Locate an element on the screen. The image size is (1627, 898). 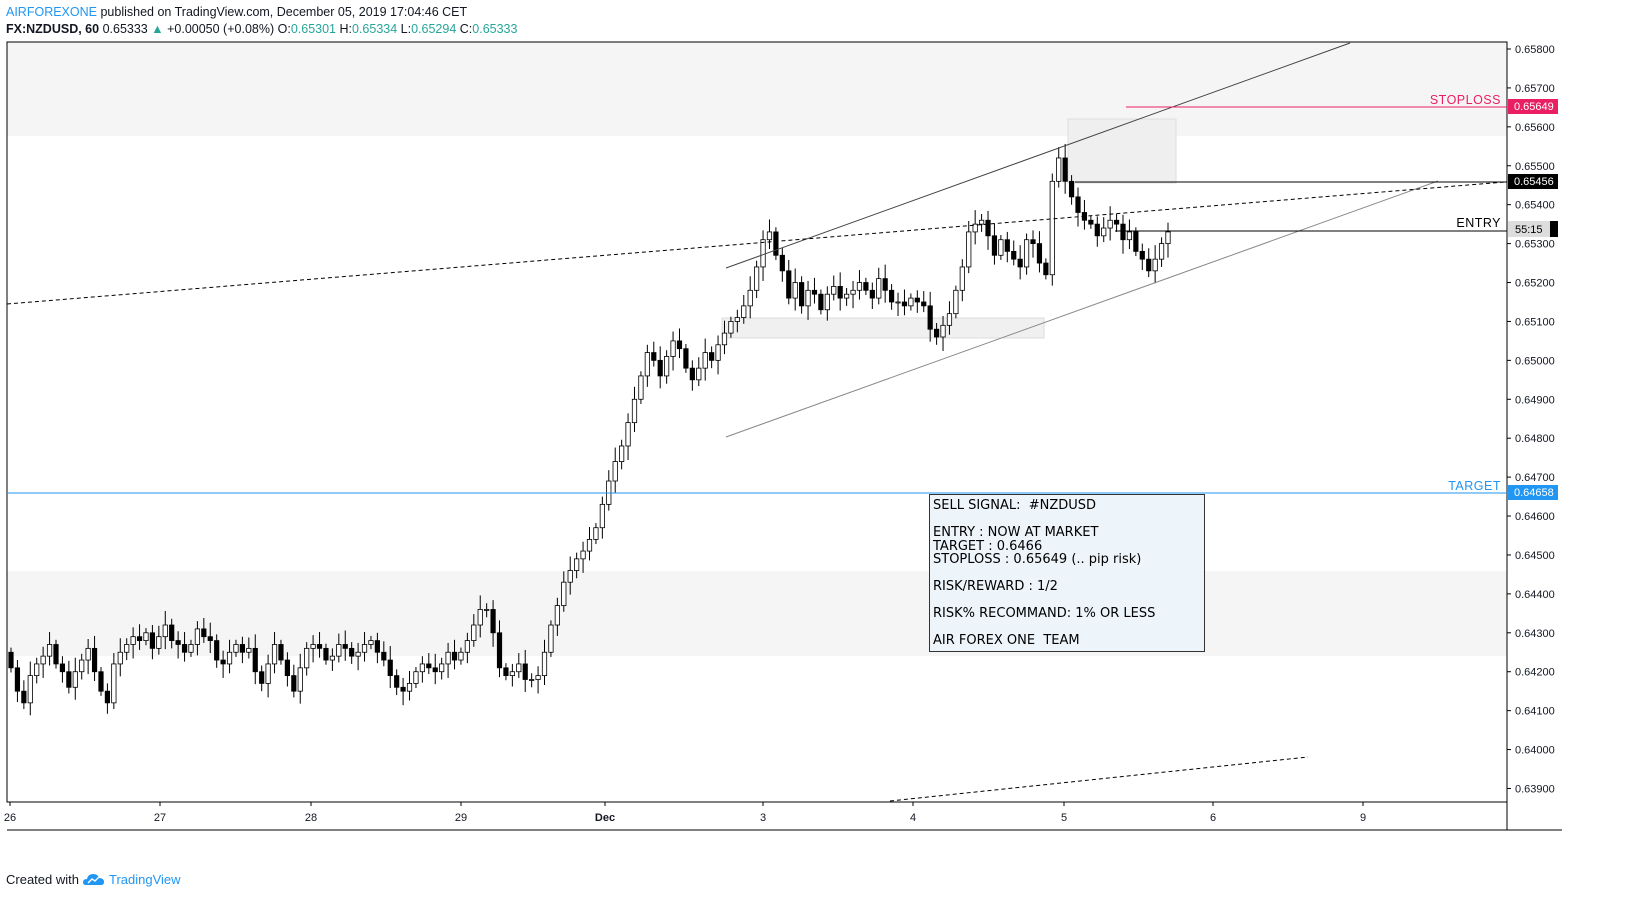
last-price: 0.65333 is located at coordinates (125, 29).